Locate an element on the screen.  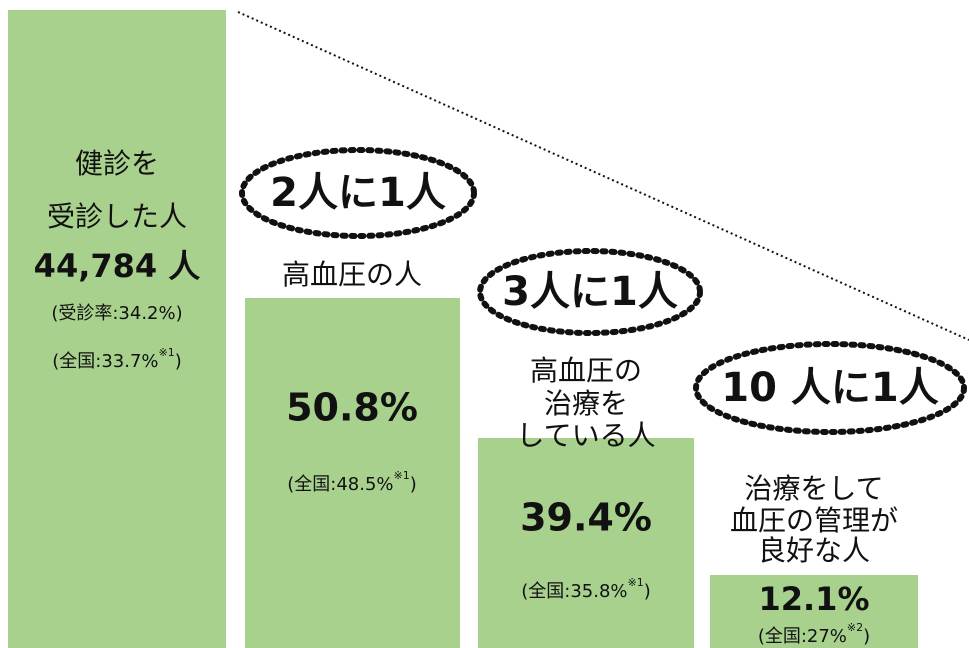
value: 12.1% is located at coordinates (813, 599).